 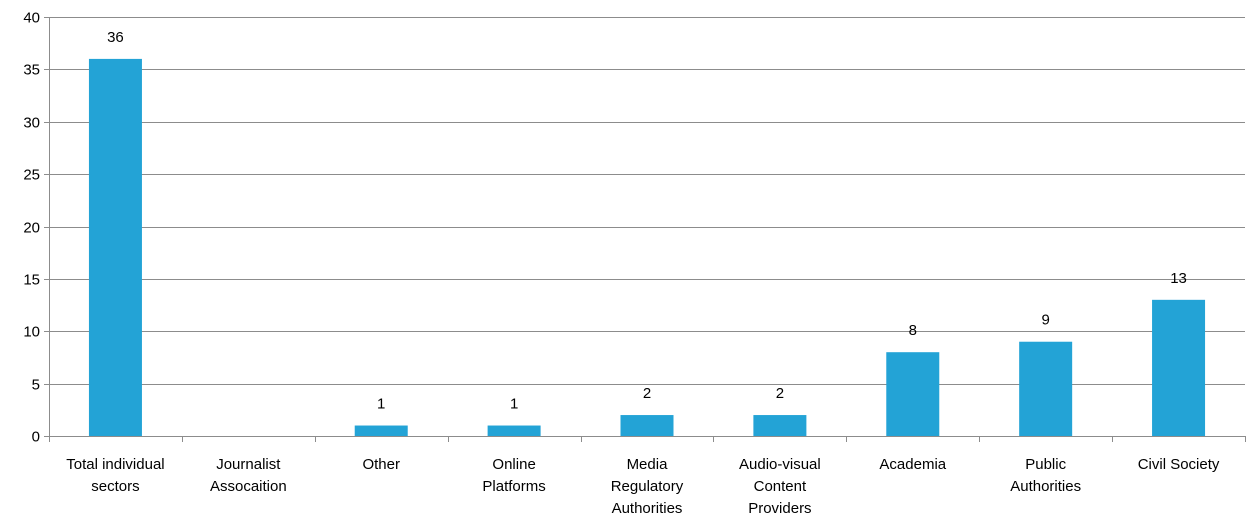 I want to click on x-category-label-line: Total individual, so click(x=115, y=464).